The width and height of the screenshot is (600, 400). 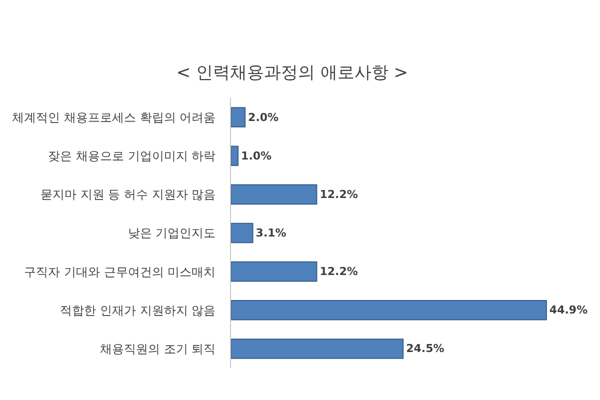 I want to click on y-tick-label: 적합한 인재가 지원하지 않음, so click(x=138, y=310).